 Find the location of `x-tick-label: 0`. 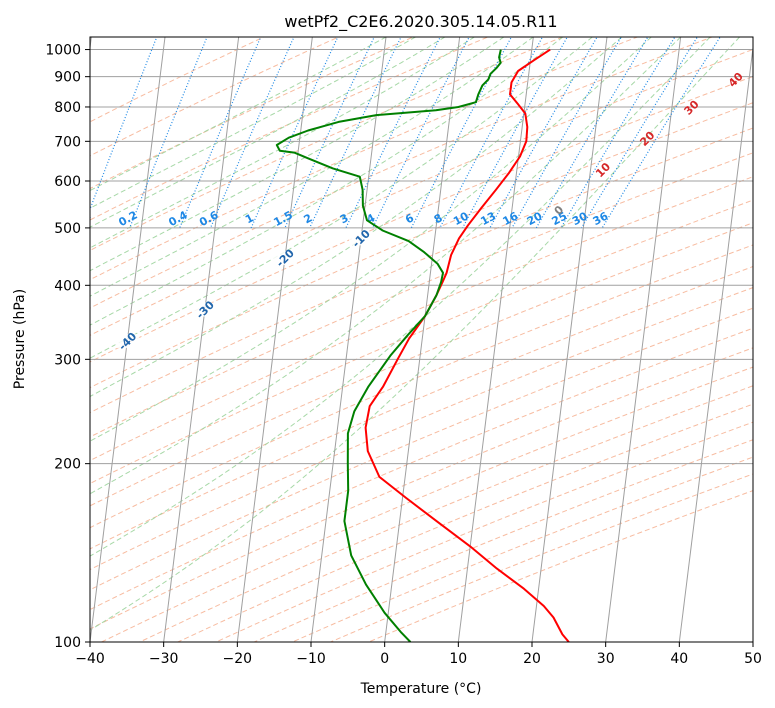

x-tick-label: 0 is located at coordinates (384, 659).